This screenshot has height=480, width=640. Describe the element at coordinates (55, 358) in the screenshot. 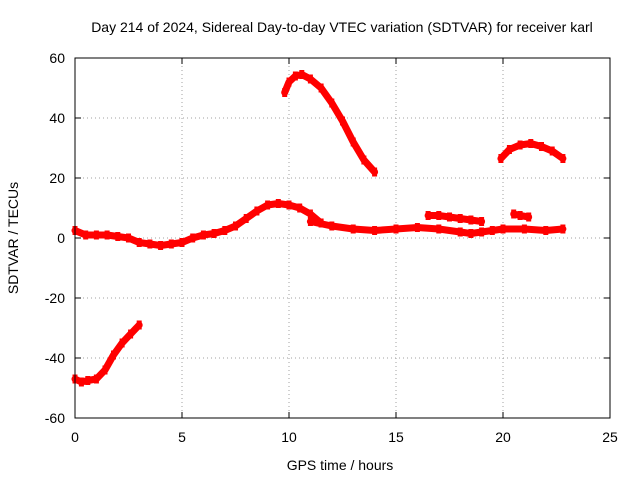

I see `y-tick-label: -40` at that location.